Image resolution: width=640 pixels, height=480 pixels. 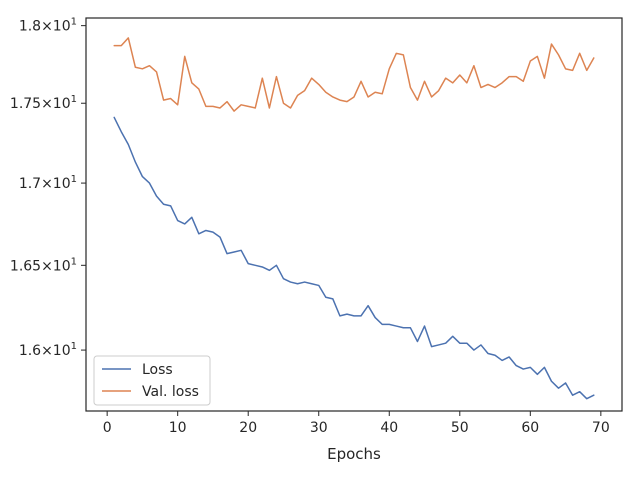 I want to click on y-axis: 1.6×10¹ 1.65×10¹ 1.7×10¹ 1.75×10¹ 1.8×10¹, so click(x=48, y=188).